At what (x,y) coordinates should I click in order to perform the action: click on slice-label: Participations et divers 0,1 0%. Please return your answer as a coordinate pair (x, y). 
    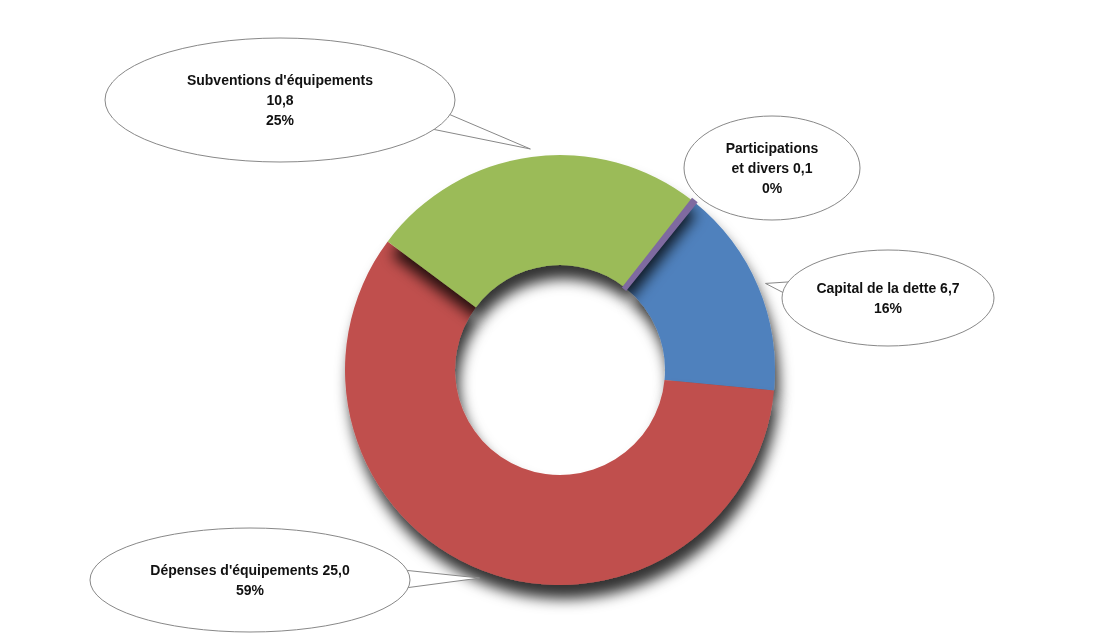
    Looking at the image, I should click on (772, 168).